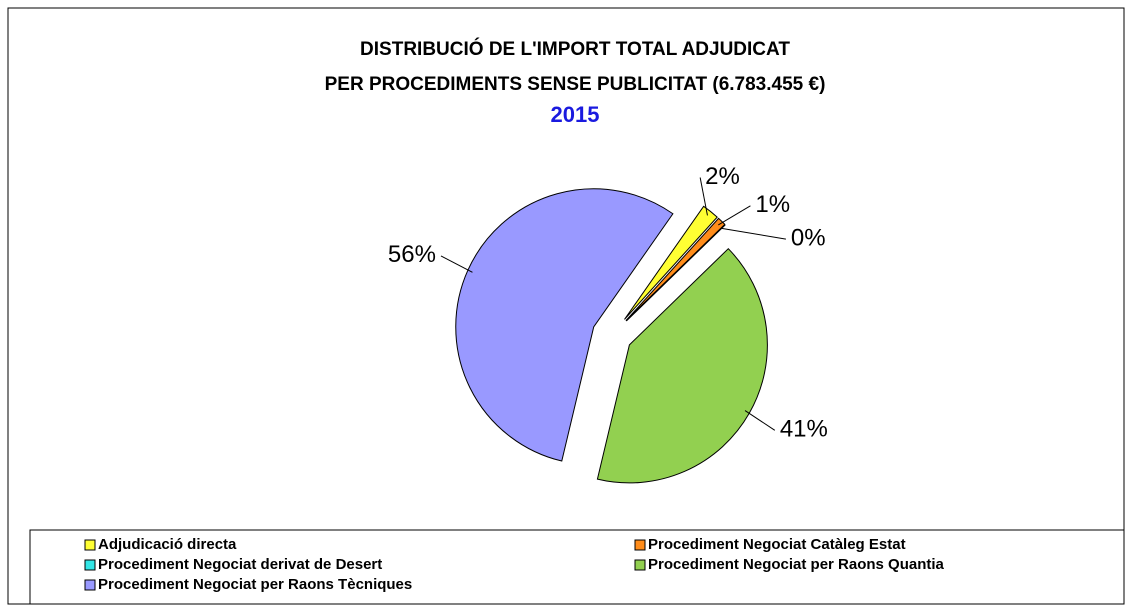 The image size is (1131, 610). What do you see at coordinates (722, 176) in the screenshot?
I see `data-label: 2%` at bounding box center [722, 176].